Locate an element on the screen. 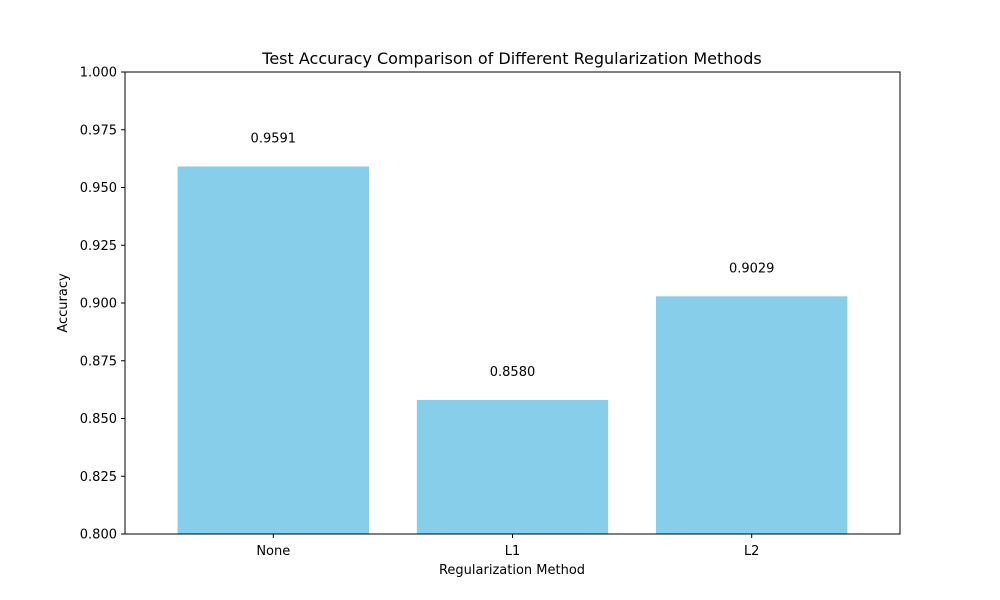 This screenshot has width=1000, height=600. x-tick-label: None is located at coordinates (273, 551).